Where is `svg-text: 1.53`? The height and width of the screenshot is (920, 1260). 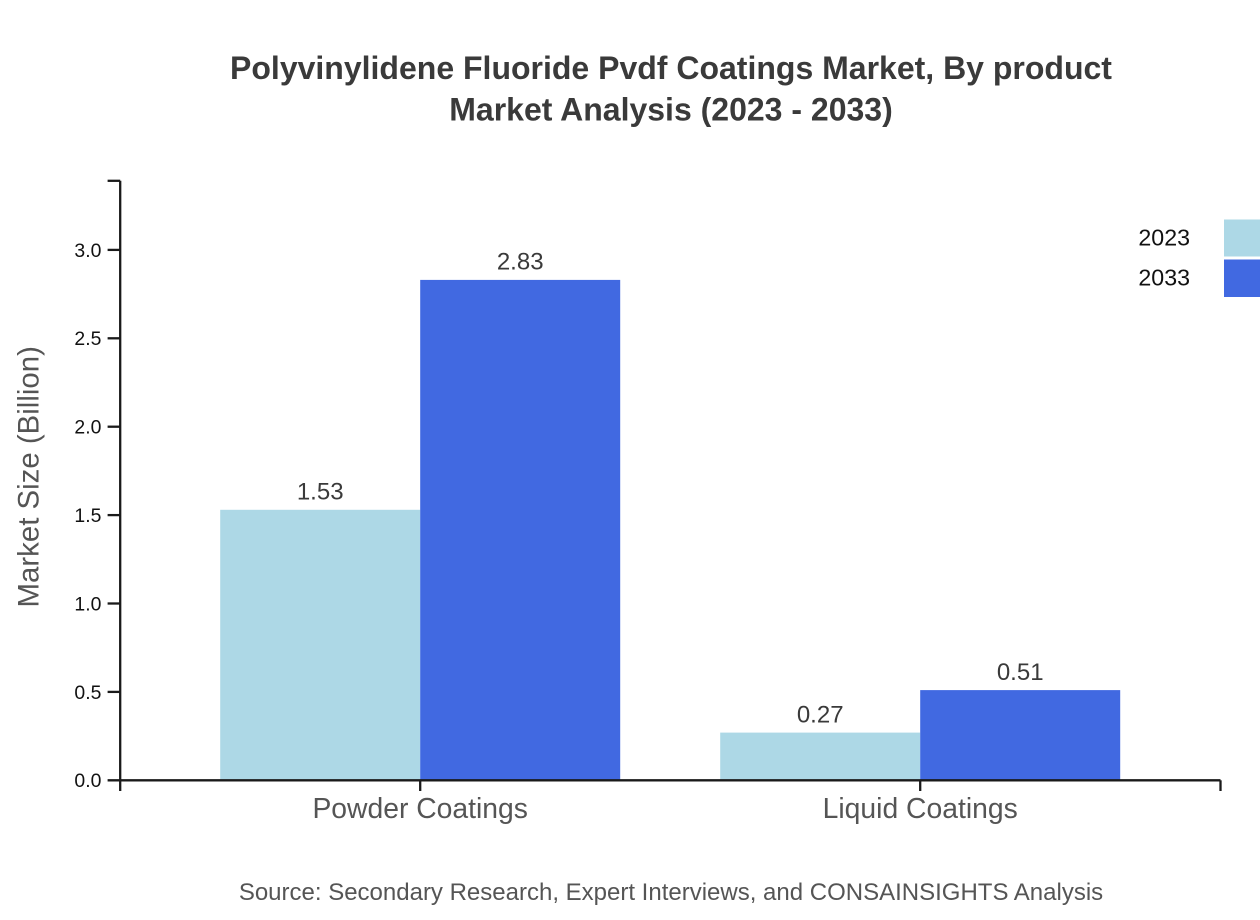
svg-text: 1.53 is located at coordinates (320, 492).